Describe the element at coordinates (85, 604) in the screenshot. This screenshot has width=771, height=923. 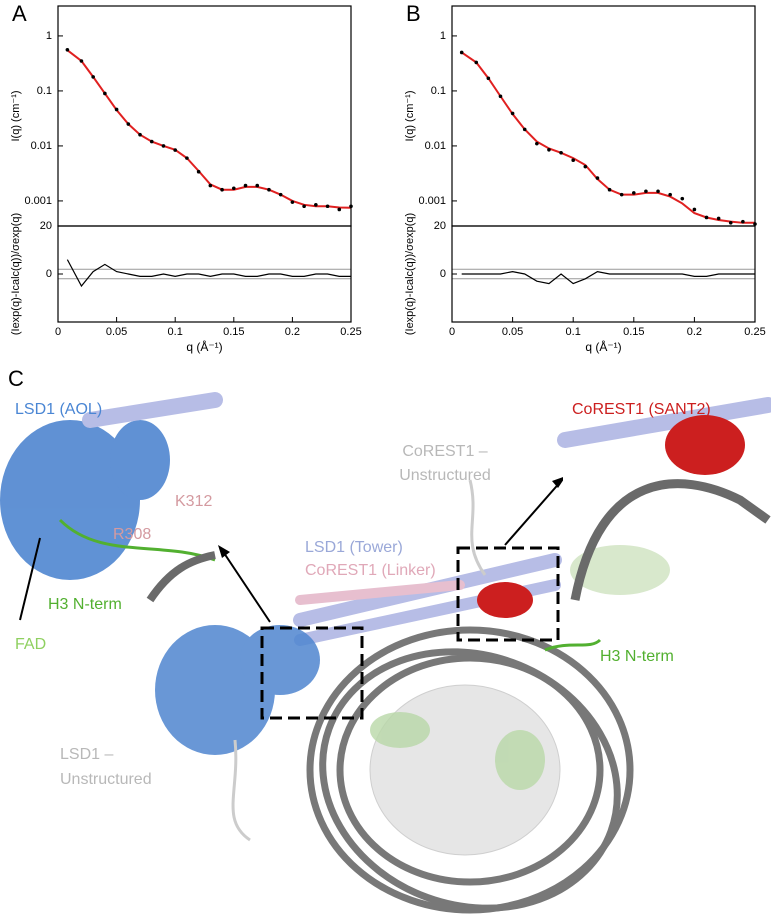
I see `label-h3-nterm: H3 N-term` at that location.